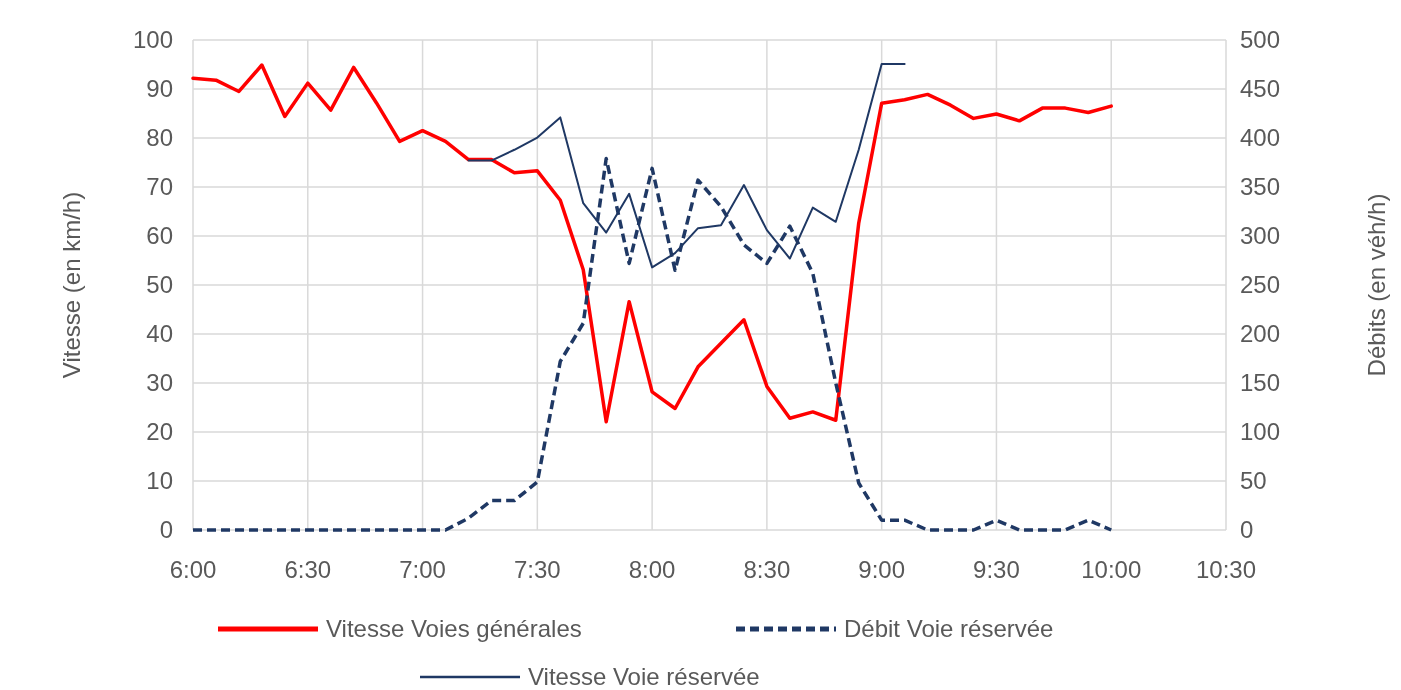 This screenshot has width=1401, height=690. What do you see at coordinates (1376, 285) in the screenshot?
I see `y2-axis-title: Débits (en véh/h)` at bounding box center [1376, 285].